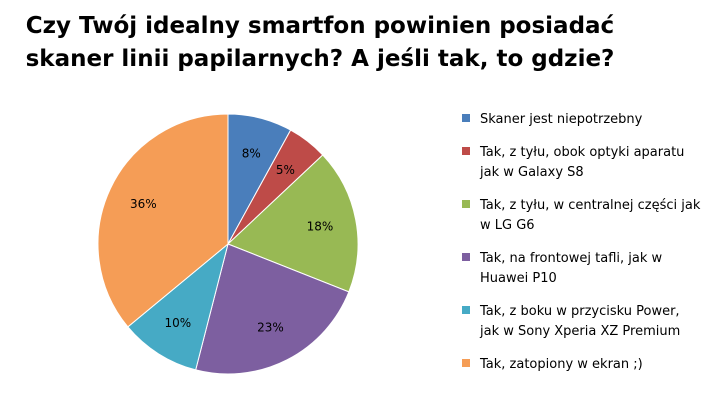 Image resolution: width=704 pixels, height=412 pixels. What do you see at coordinates (320, 227) in the screenshot?
I see `pie-slice-label-3: 18%` at bounding box center [320, 227].